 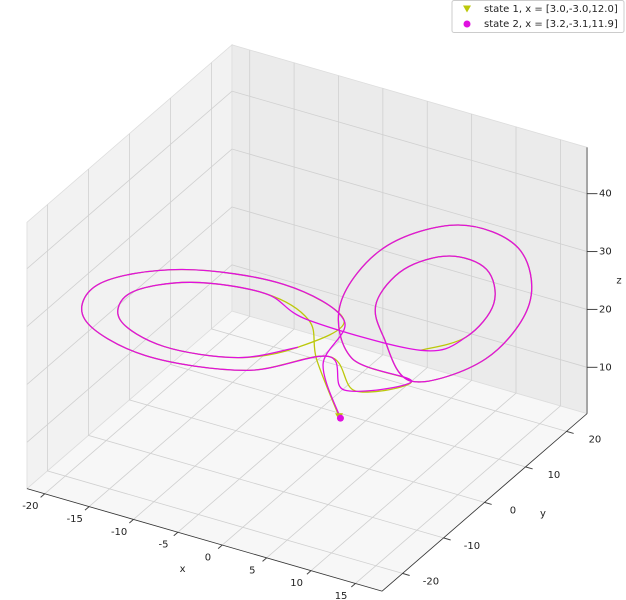 What do you see at coordinates (472, 546) in the screenshot?
I see `y-tick-label: -10` at bounding box center [472, 546].